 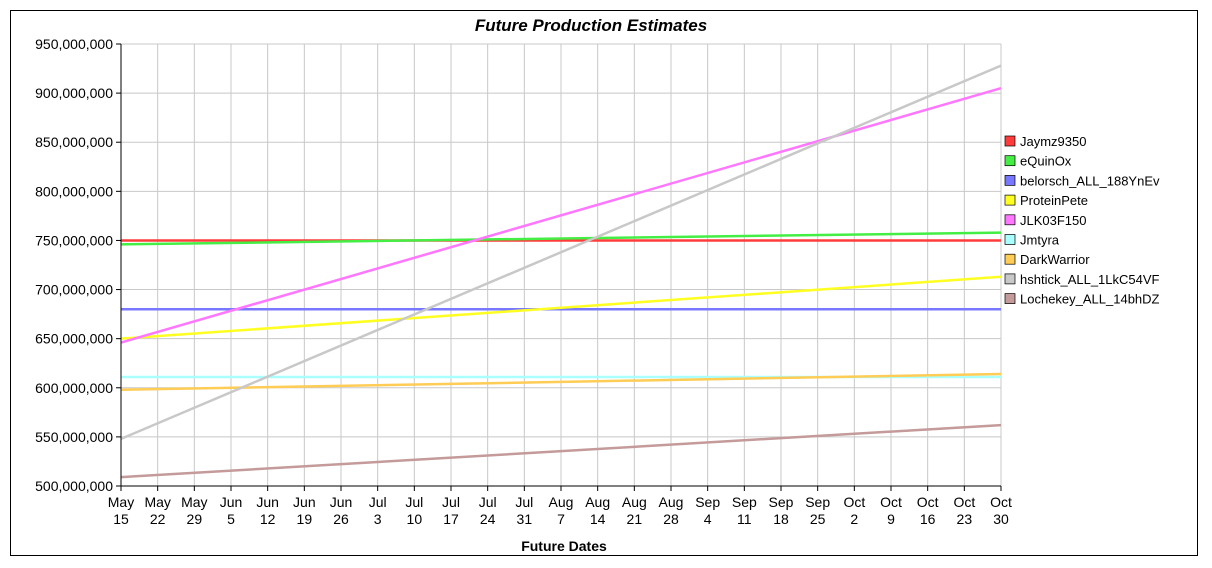 I want to click on x-tick-day: 7, so click(x=561, y=519).